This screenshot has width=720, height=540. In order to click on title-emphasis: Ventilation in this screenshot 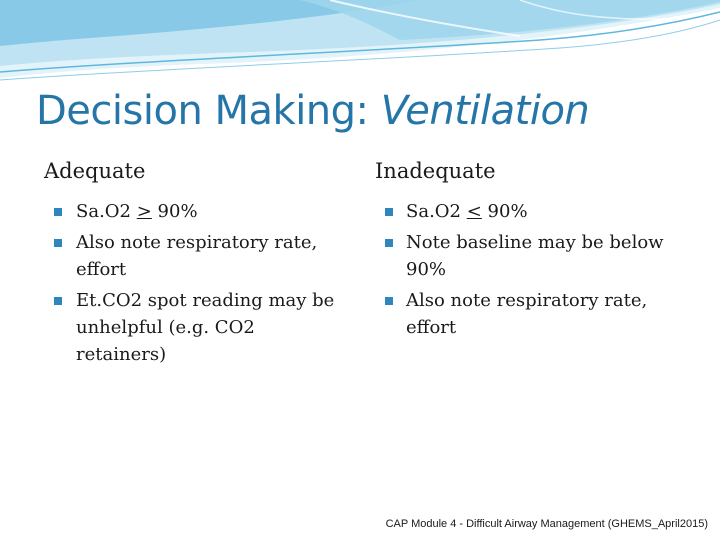, I will do `click(485, 111)`.